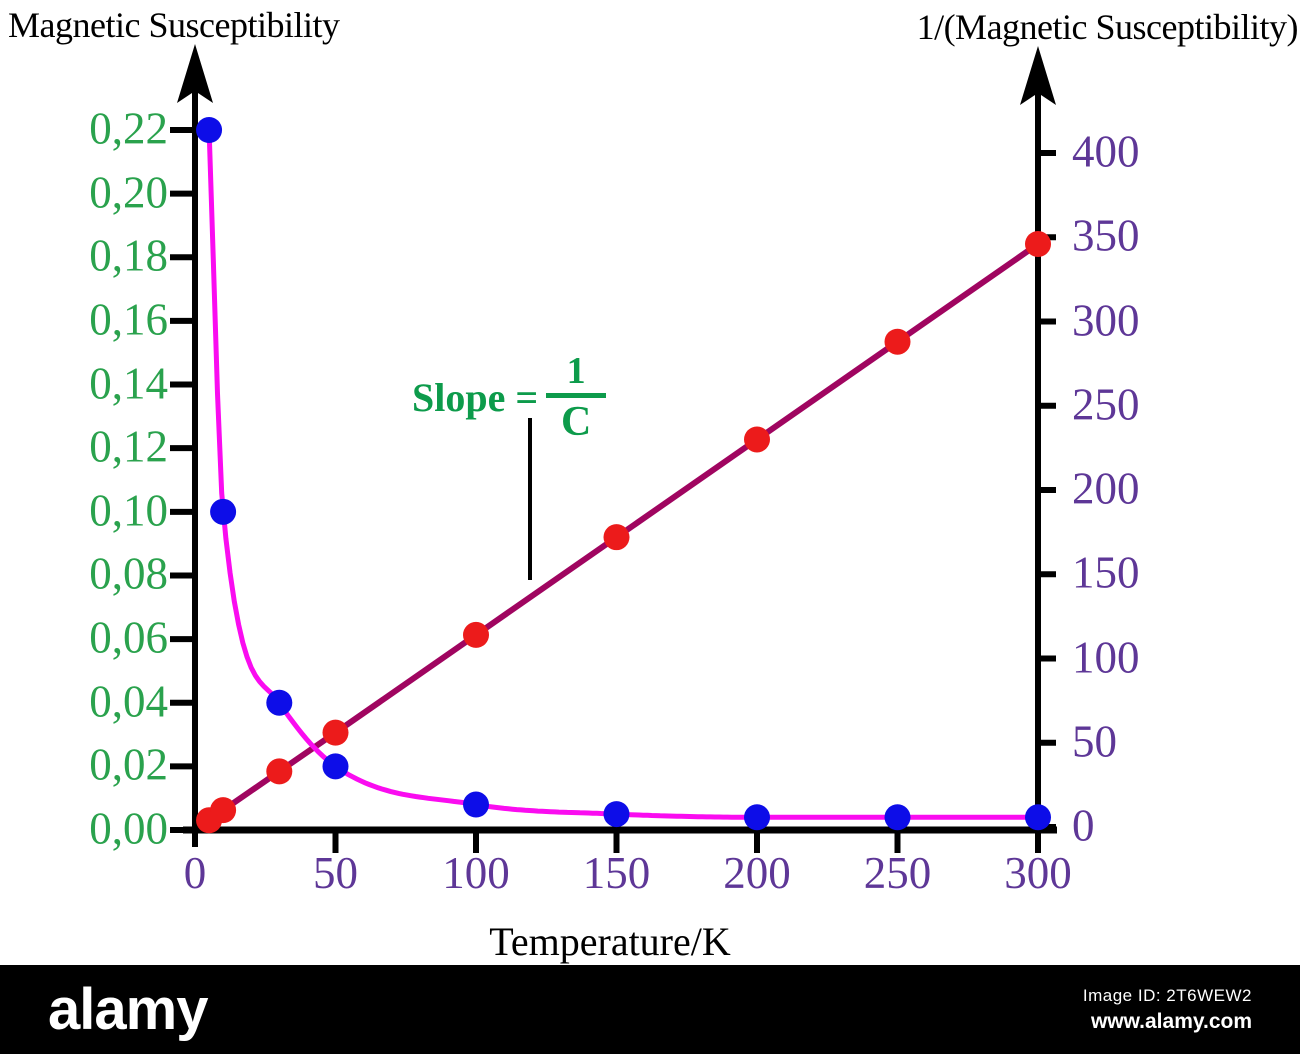 The height and width of the screenshot is (1054, 1300). I want to click on watermark-meta: Image ID: 2T6WEW2 www.alamy.com, so click(1167, 1010).